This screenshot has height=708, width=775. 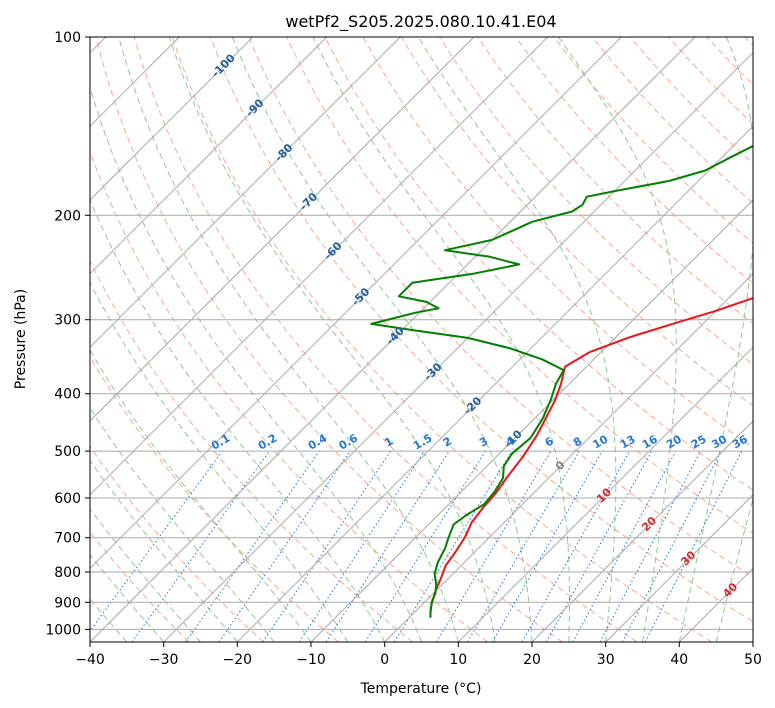 What do you see at coordinates (220, 442) in the screenshot?
I see `mixing-ratio-label: 0.1` at bounding box center [220, 442].